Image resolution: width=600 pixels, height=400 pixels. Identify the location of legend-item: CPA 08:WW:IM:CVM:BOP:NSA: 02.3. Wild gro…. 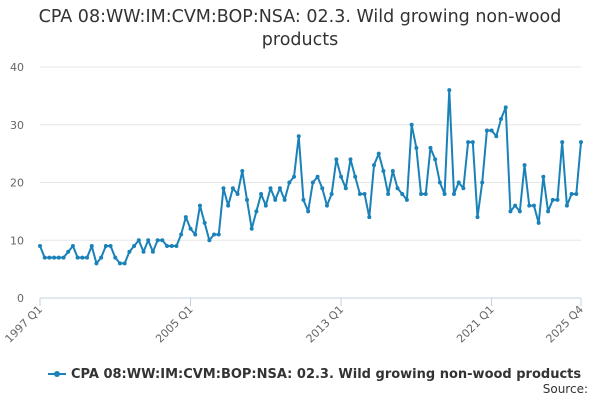
(314, 374).